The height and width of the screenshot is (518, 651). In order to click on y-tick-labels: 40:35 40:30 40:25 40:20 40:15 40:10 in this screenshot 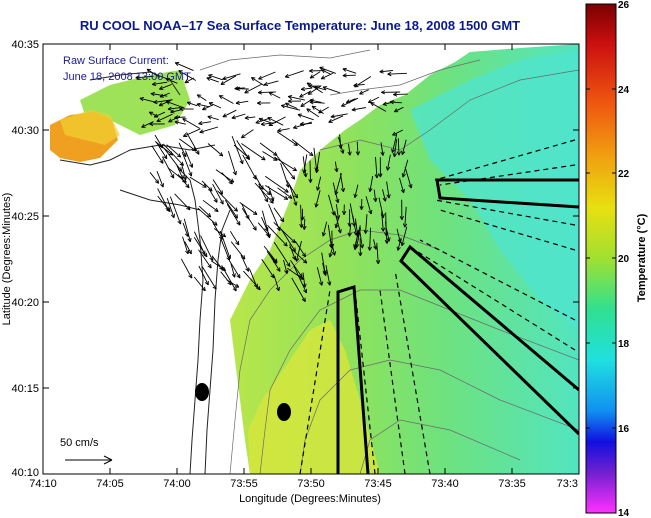, I will do `click(25, 259)`.